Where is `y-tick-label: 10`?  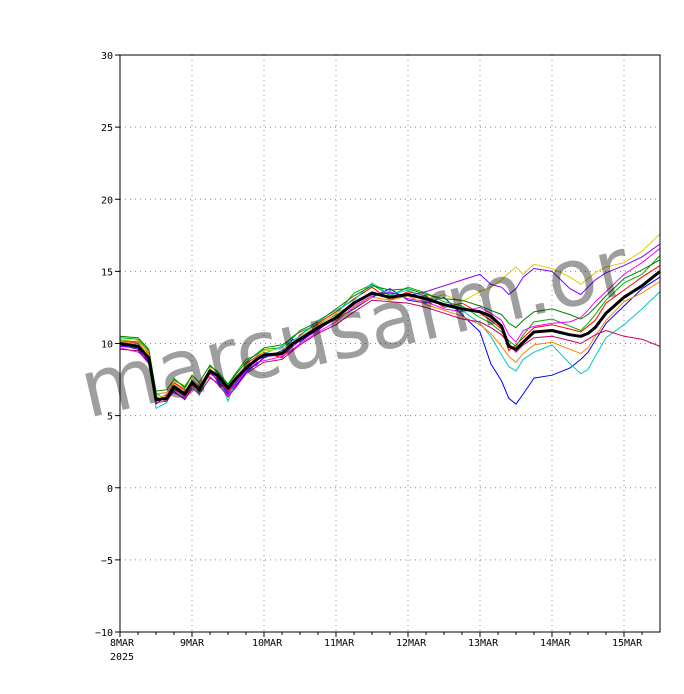 y-tick-label: 10 is located at coordinates (107, 345).